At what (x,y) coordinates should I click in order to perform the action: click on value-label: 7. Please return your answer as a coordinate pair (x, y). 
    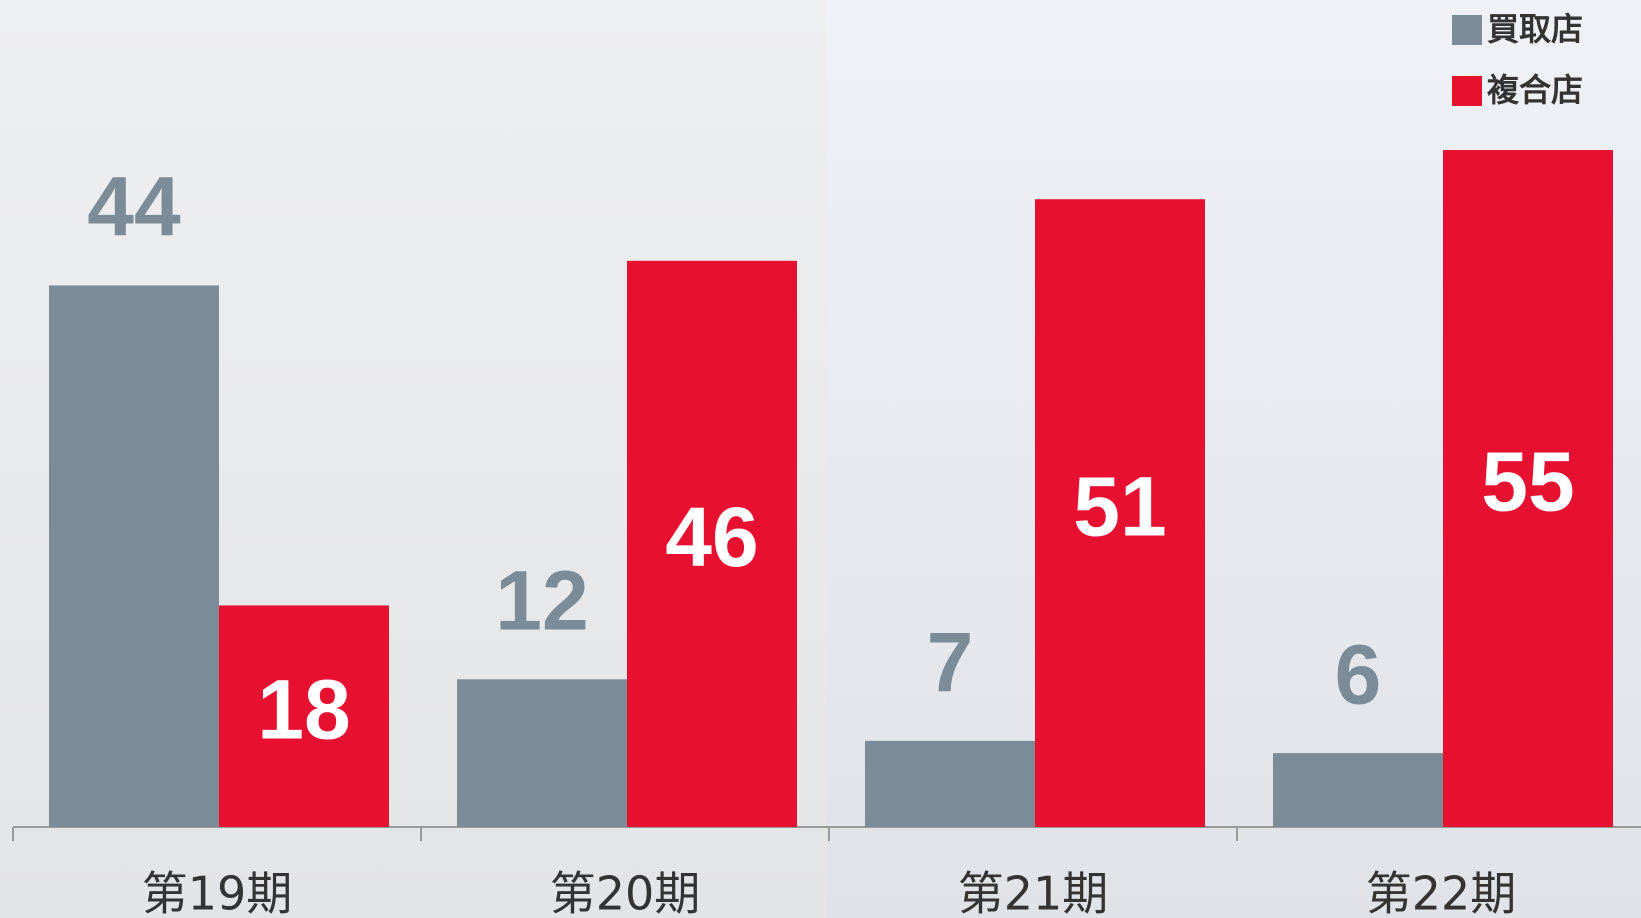
    Looking at the image, I should click on (950, 662).